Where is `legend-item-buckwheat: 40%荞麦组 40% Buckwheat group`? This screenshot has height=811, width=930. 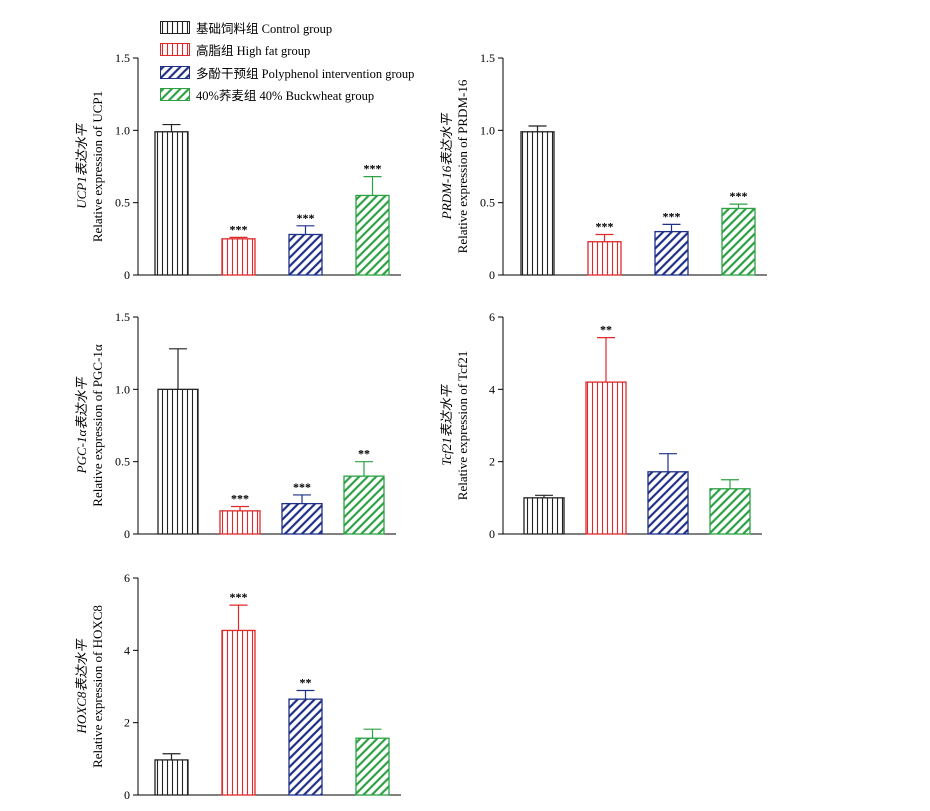
legend-item-buckwheat: 40%荞麦组 40% Buckwheat group is located at coordinates (287, 95).